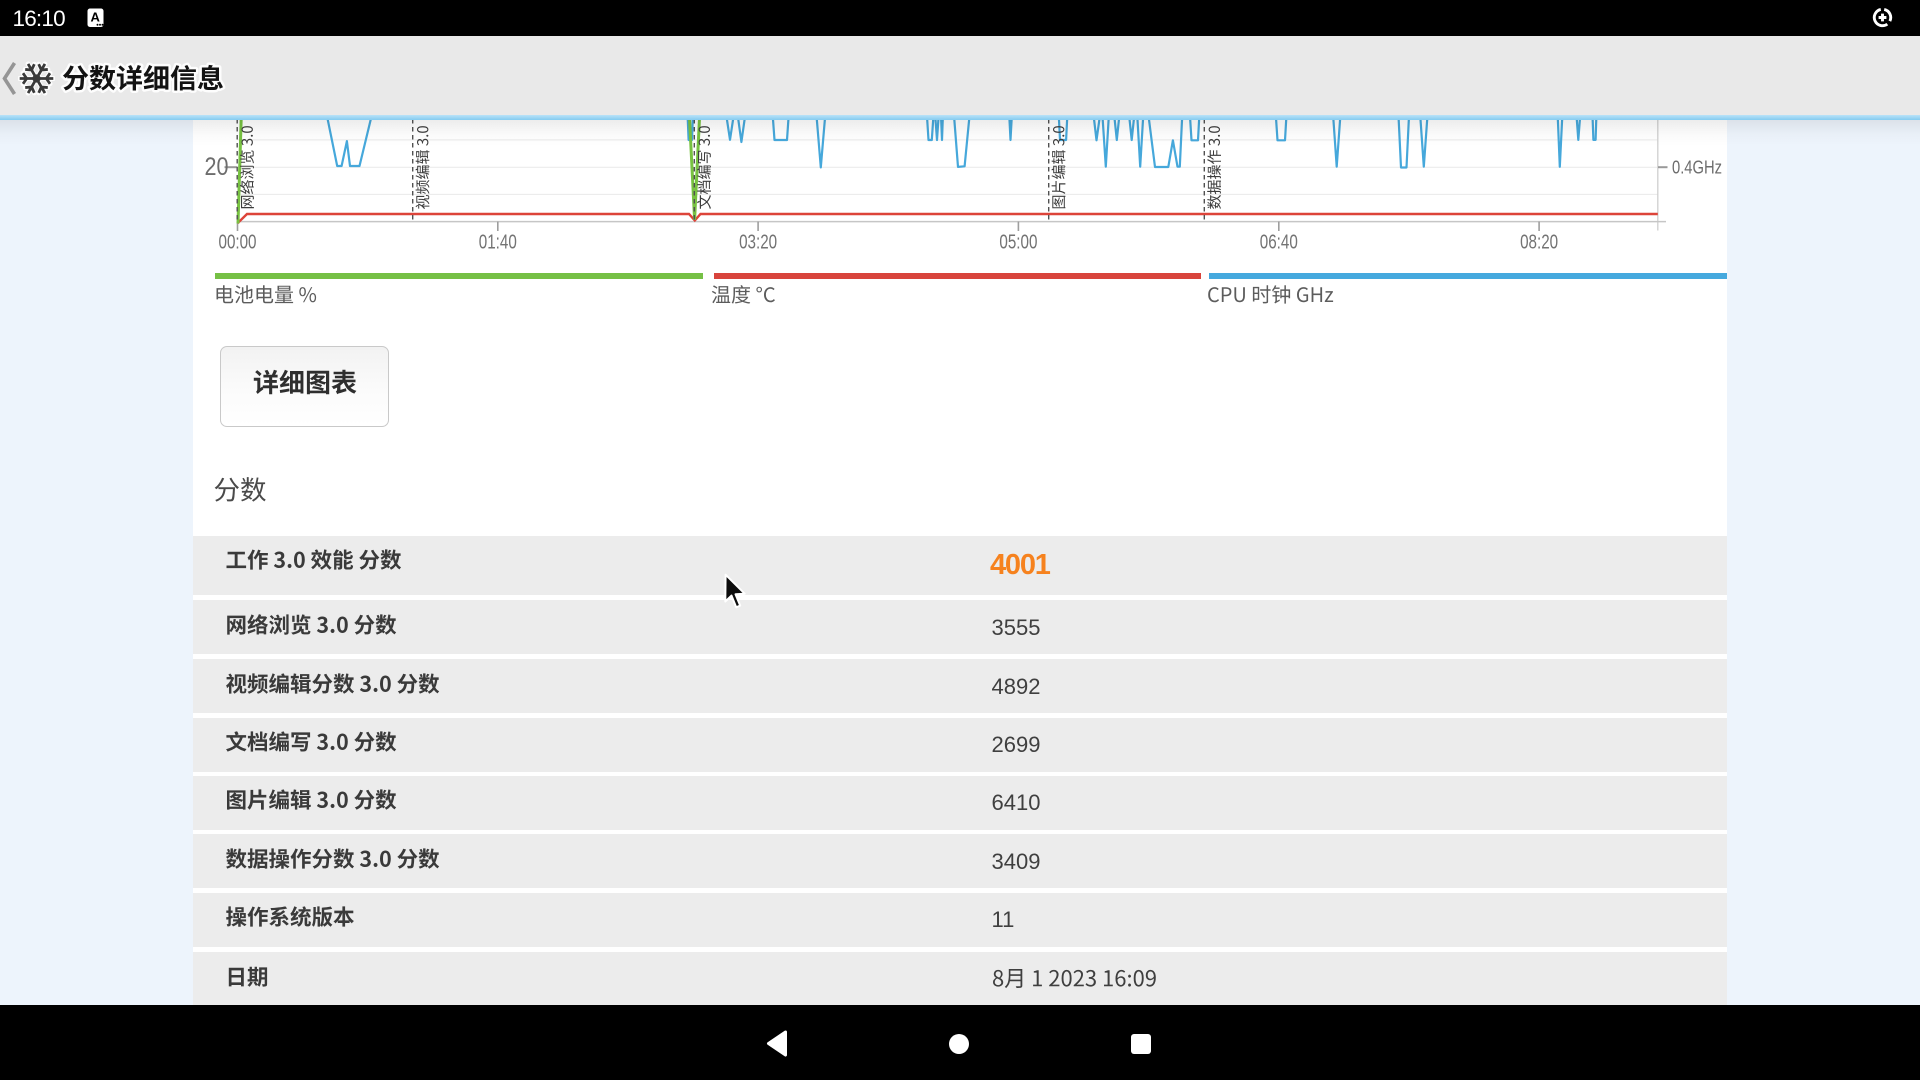  Describe the element at coordinates (96, 17) in the screenshot. I see `svg-text: A` at that location.